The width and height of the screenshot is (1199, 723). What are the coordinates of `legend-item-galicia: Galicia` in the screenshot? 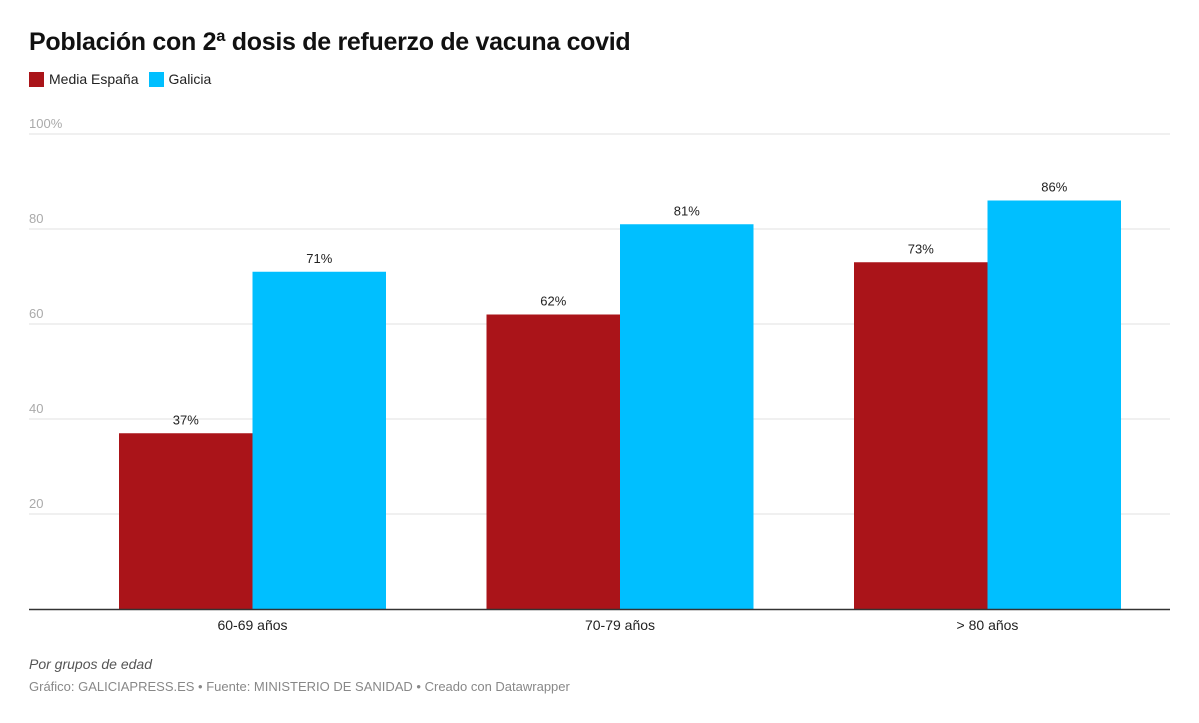 It's located at (180, 79).